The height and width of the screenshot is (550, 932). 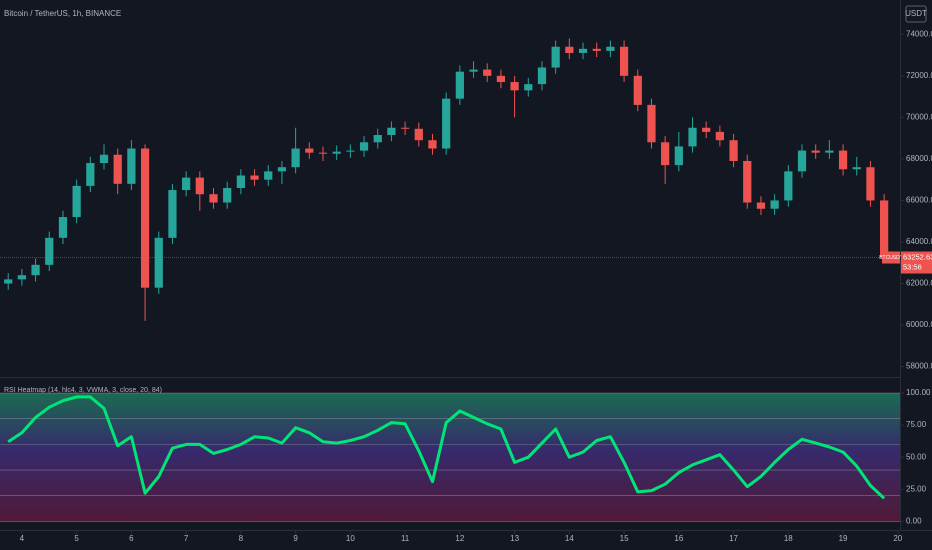 I want to click on x-tick-label: 10, so click(x=350, y=538).